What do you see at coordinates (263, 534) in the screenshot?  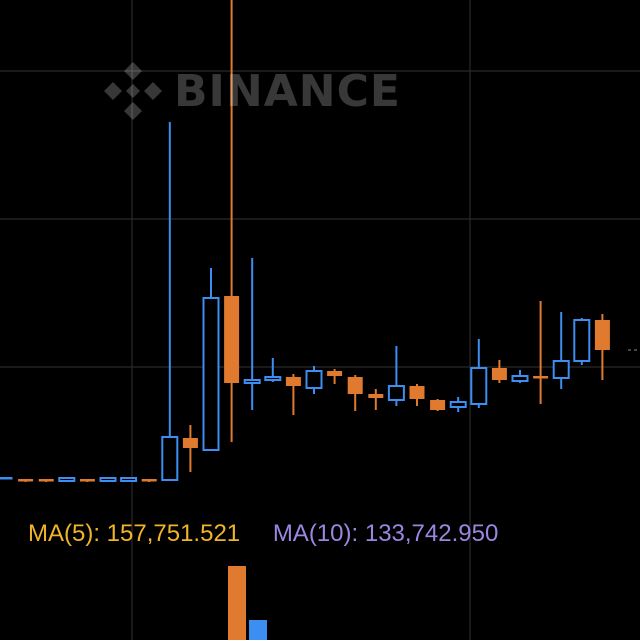 I see `moving-average-legend: MA(5): 157,751.521 MA(10): 133,742.950` at bounding box center [263, 534].